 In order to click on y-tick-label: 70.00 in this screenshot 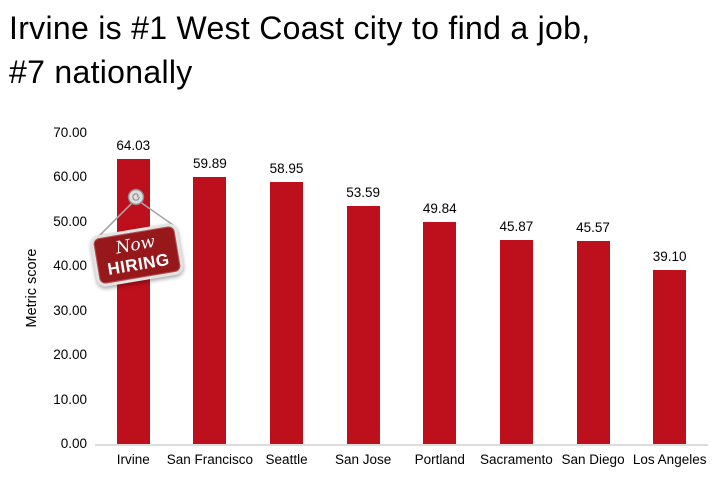, I will do `click(70, 132)`.